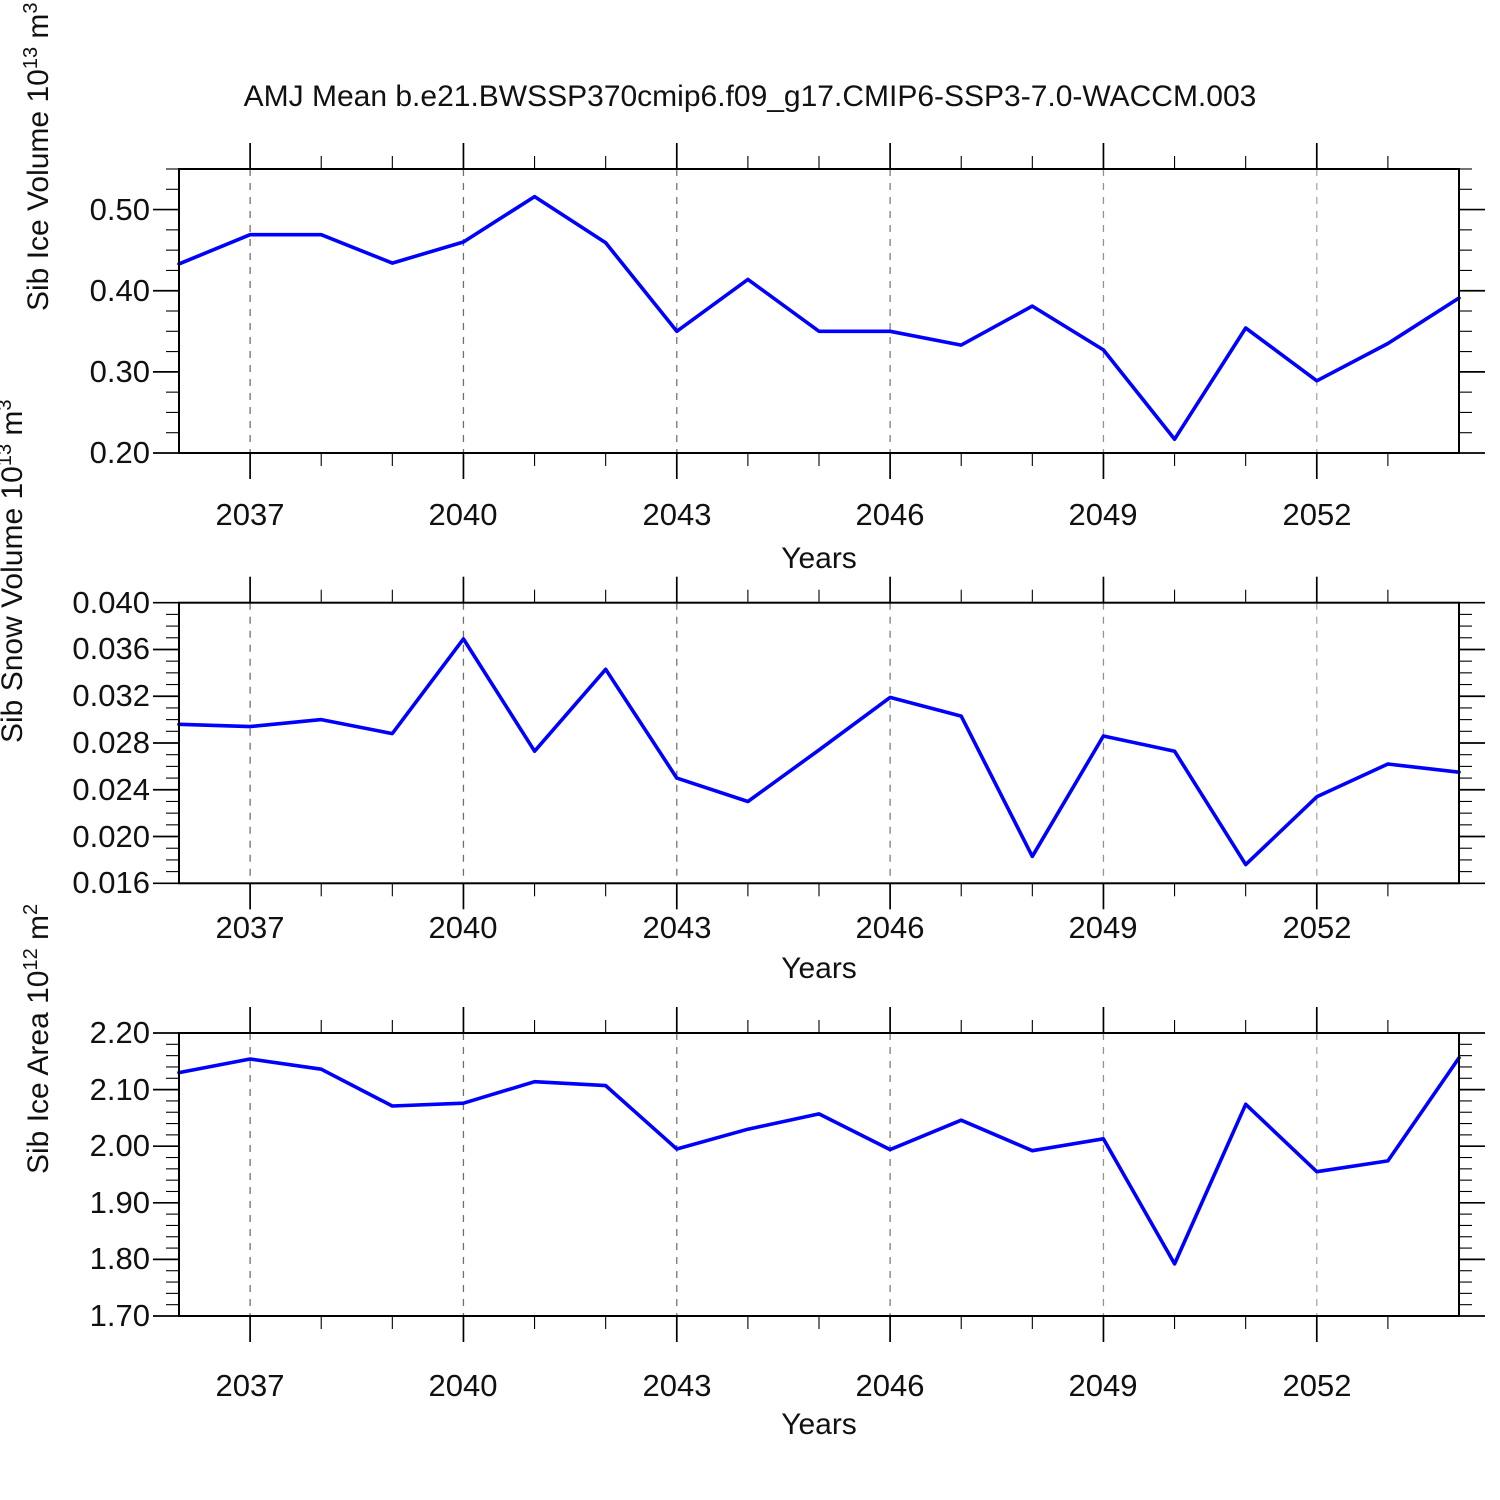 The height and width of the screenshot is (1500, 1500). I want to click on y-tick-label: 0.016, so click(111, 882).